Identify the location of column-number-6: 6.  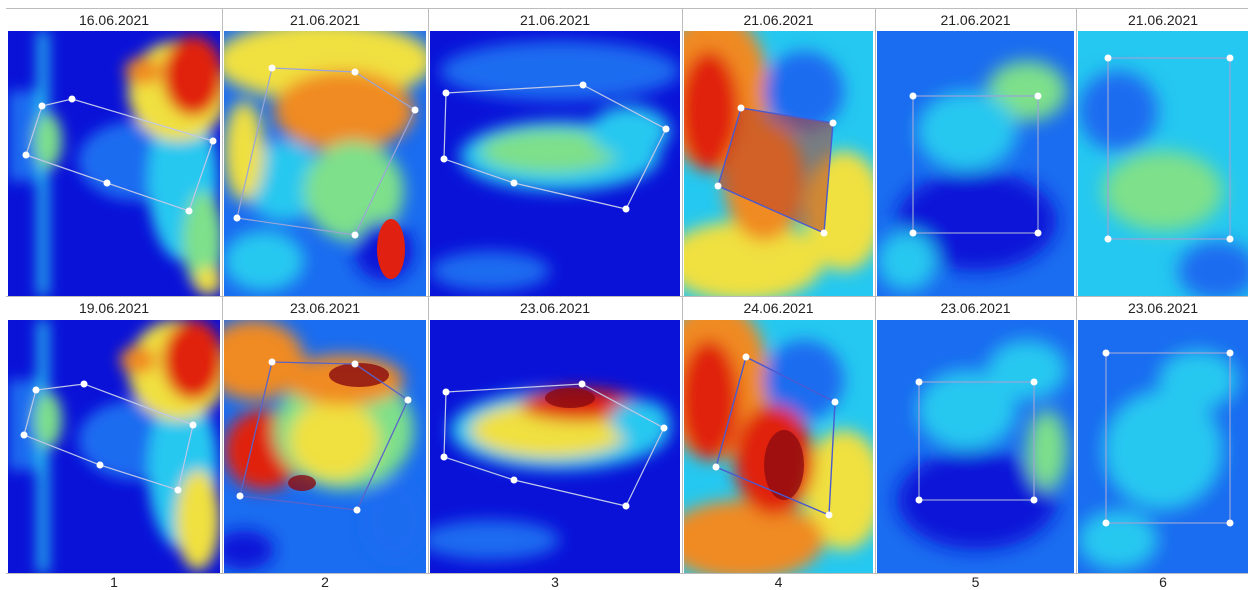
(1163, 582).